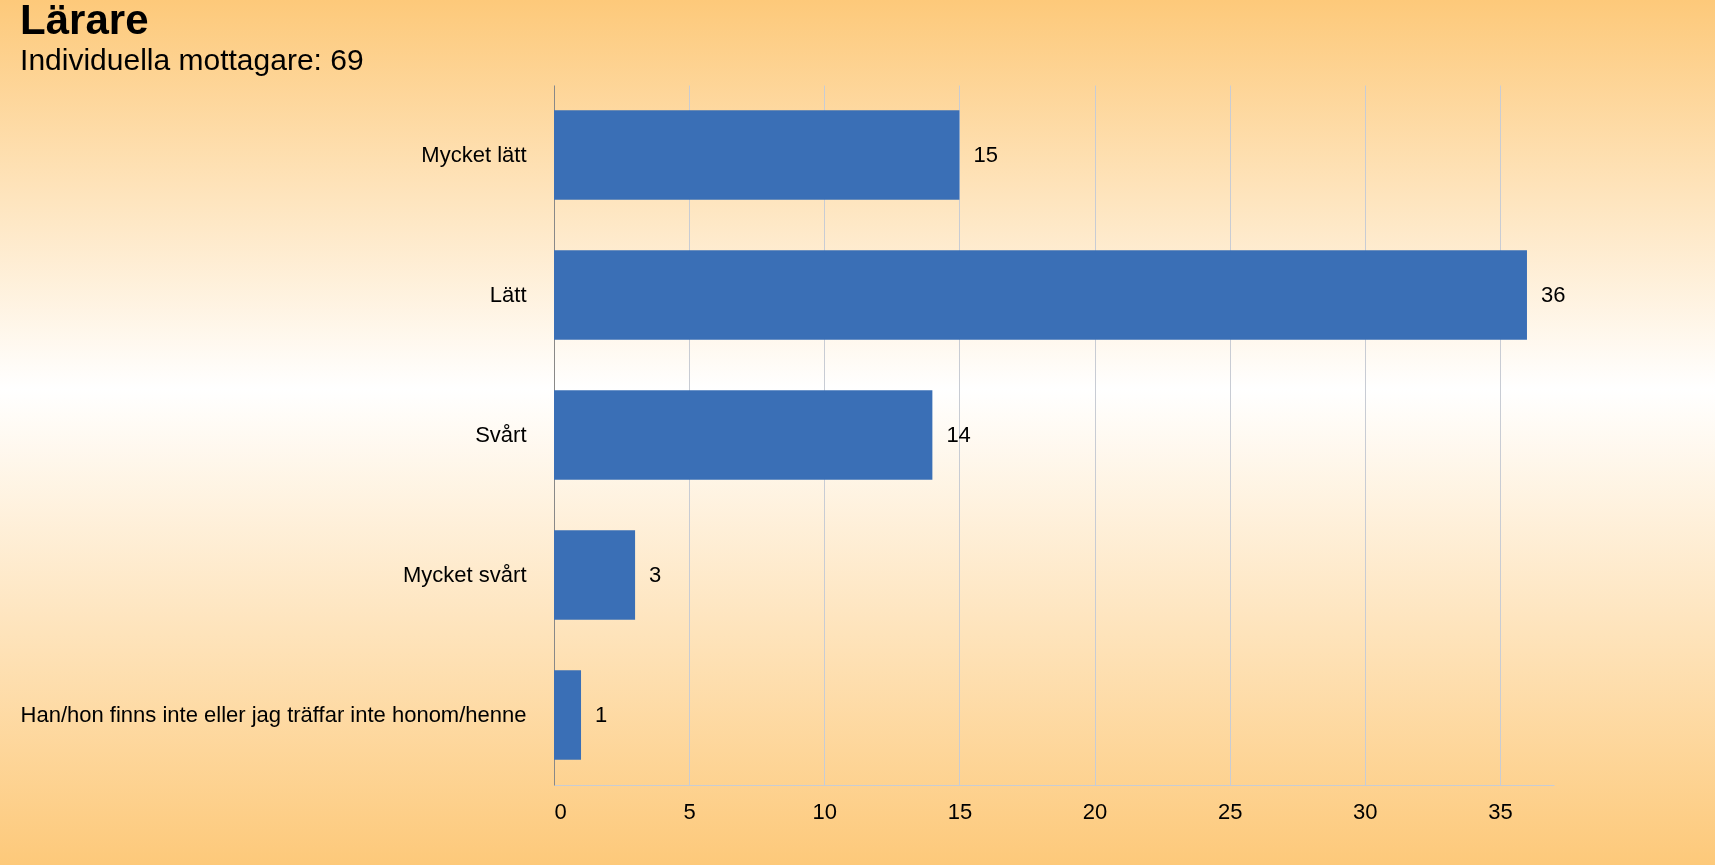 This screenshot has height=865, width=1715. Describe the element at coordinates (192, 59) in the screenshot. I see `text: Individuella mottagare: 69` at that location.